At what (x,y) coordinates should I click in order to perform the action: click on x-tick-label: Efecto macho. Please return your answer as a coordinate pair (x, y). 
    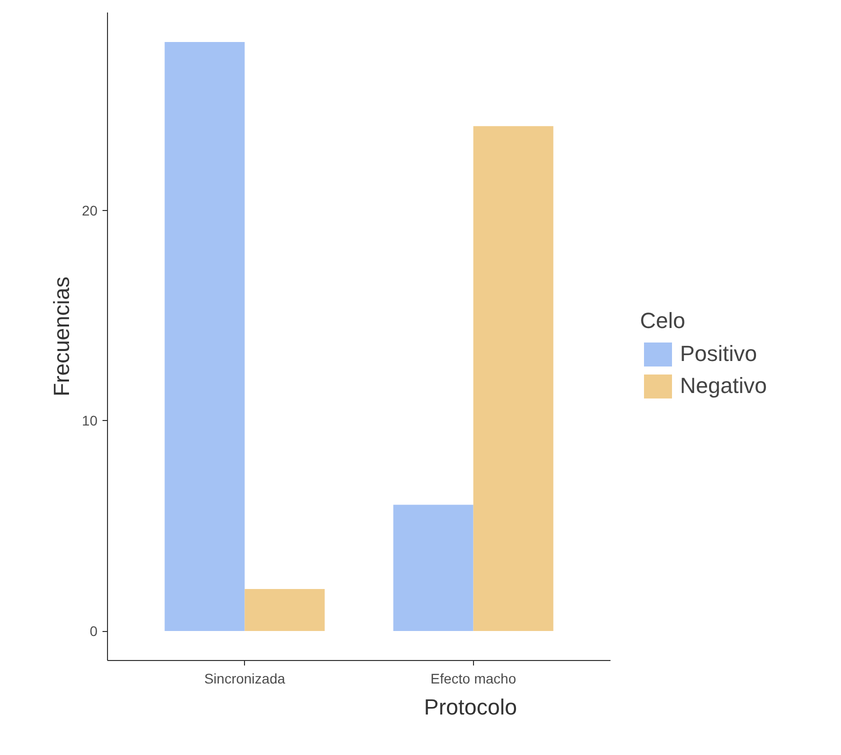
    Looking at the image, I should click on (473, 678).